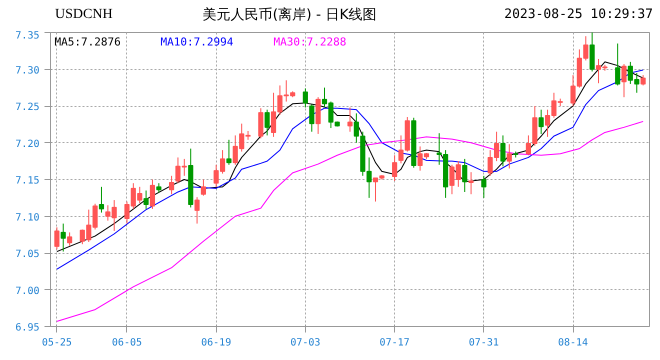 The image size is (660, 360). I want to click on y-tick-label: 7.10, so click(27, 218).